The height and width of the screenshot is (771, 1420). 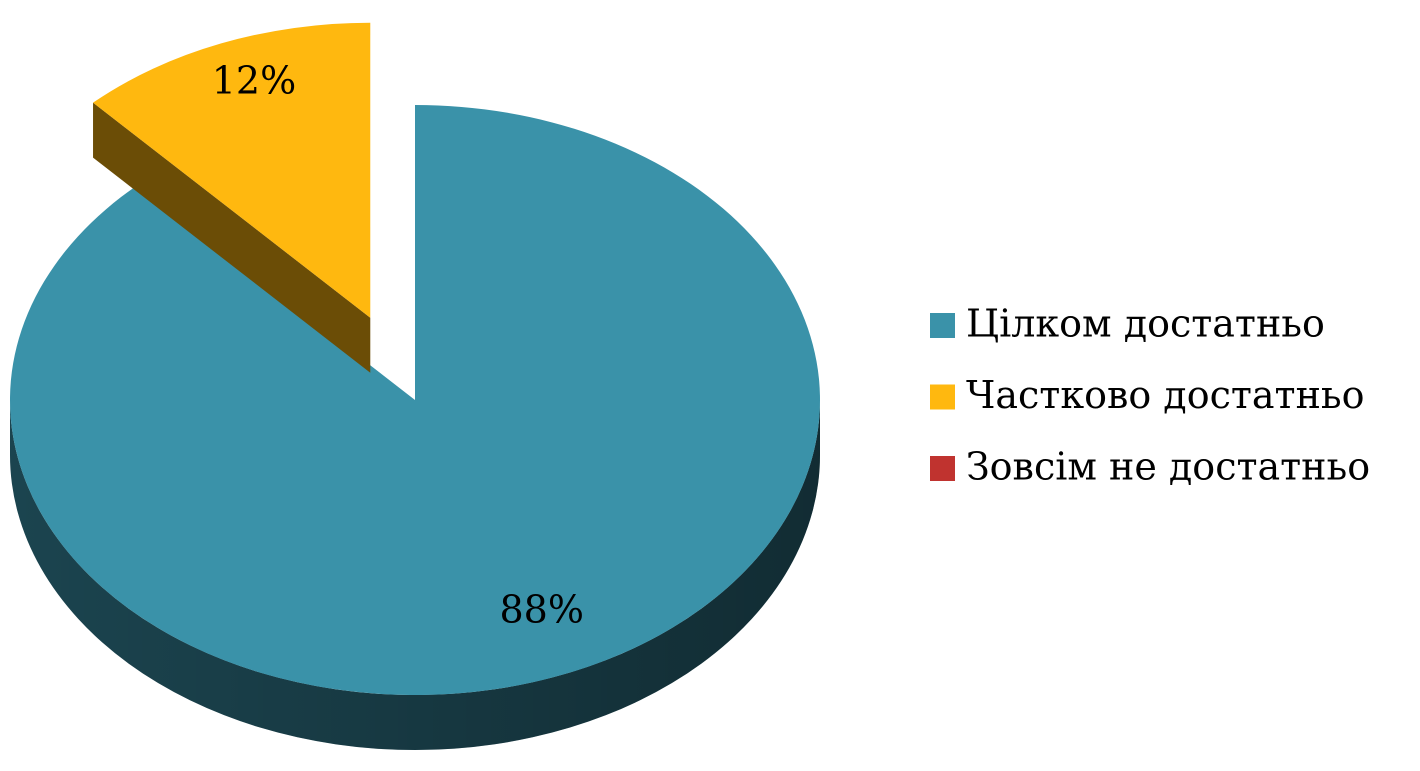 I want to click on data-label: 12%, so click(x=254, y=80).